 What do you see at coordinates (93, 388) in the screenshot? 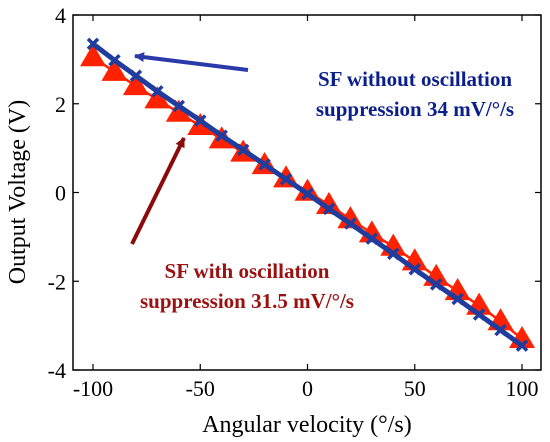
I see `x-tick-label: -100` at bounding box center [93, 388].